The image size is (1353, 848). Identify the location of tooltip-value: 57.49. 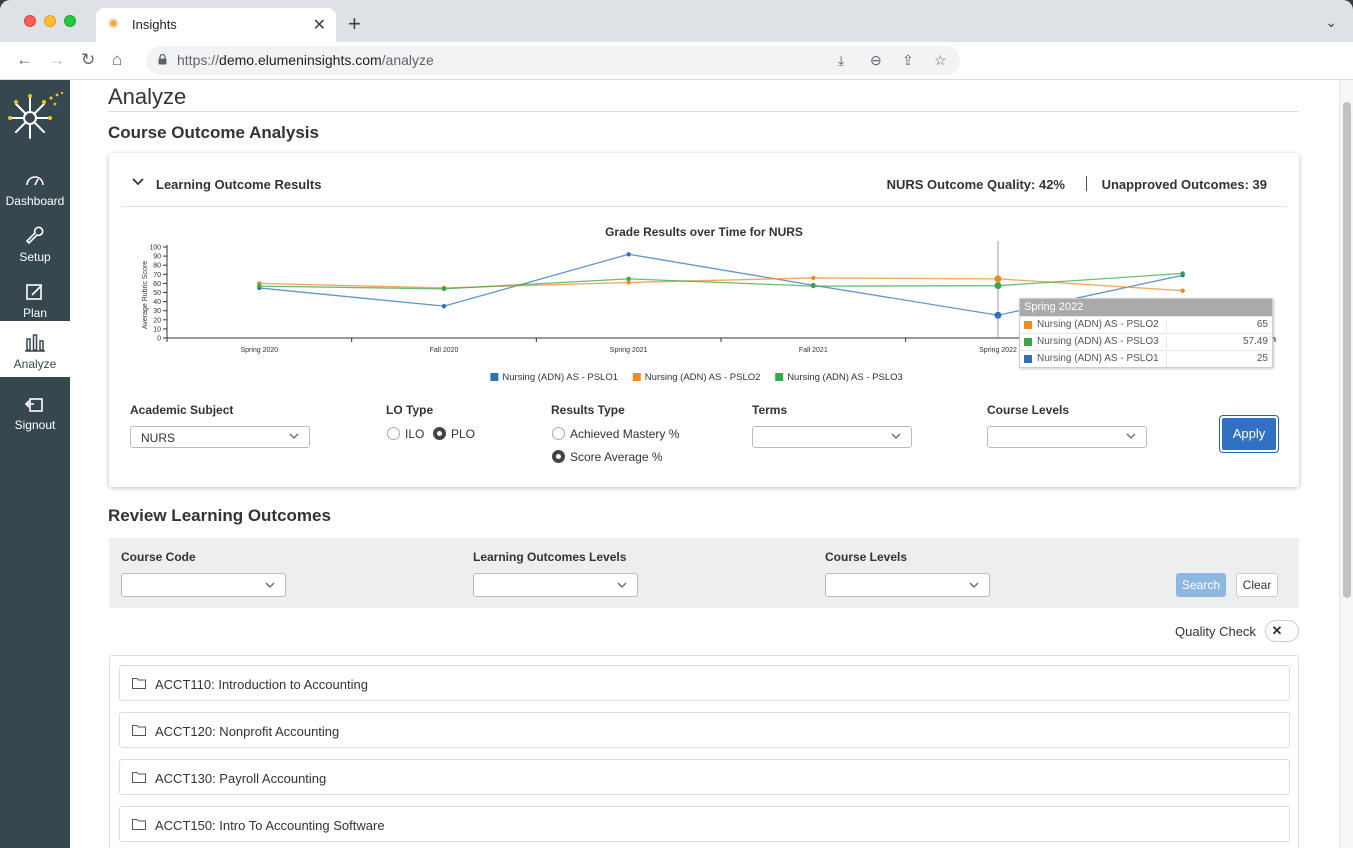
(1255, 341).